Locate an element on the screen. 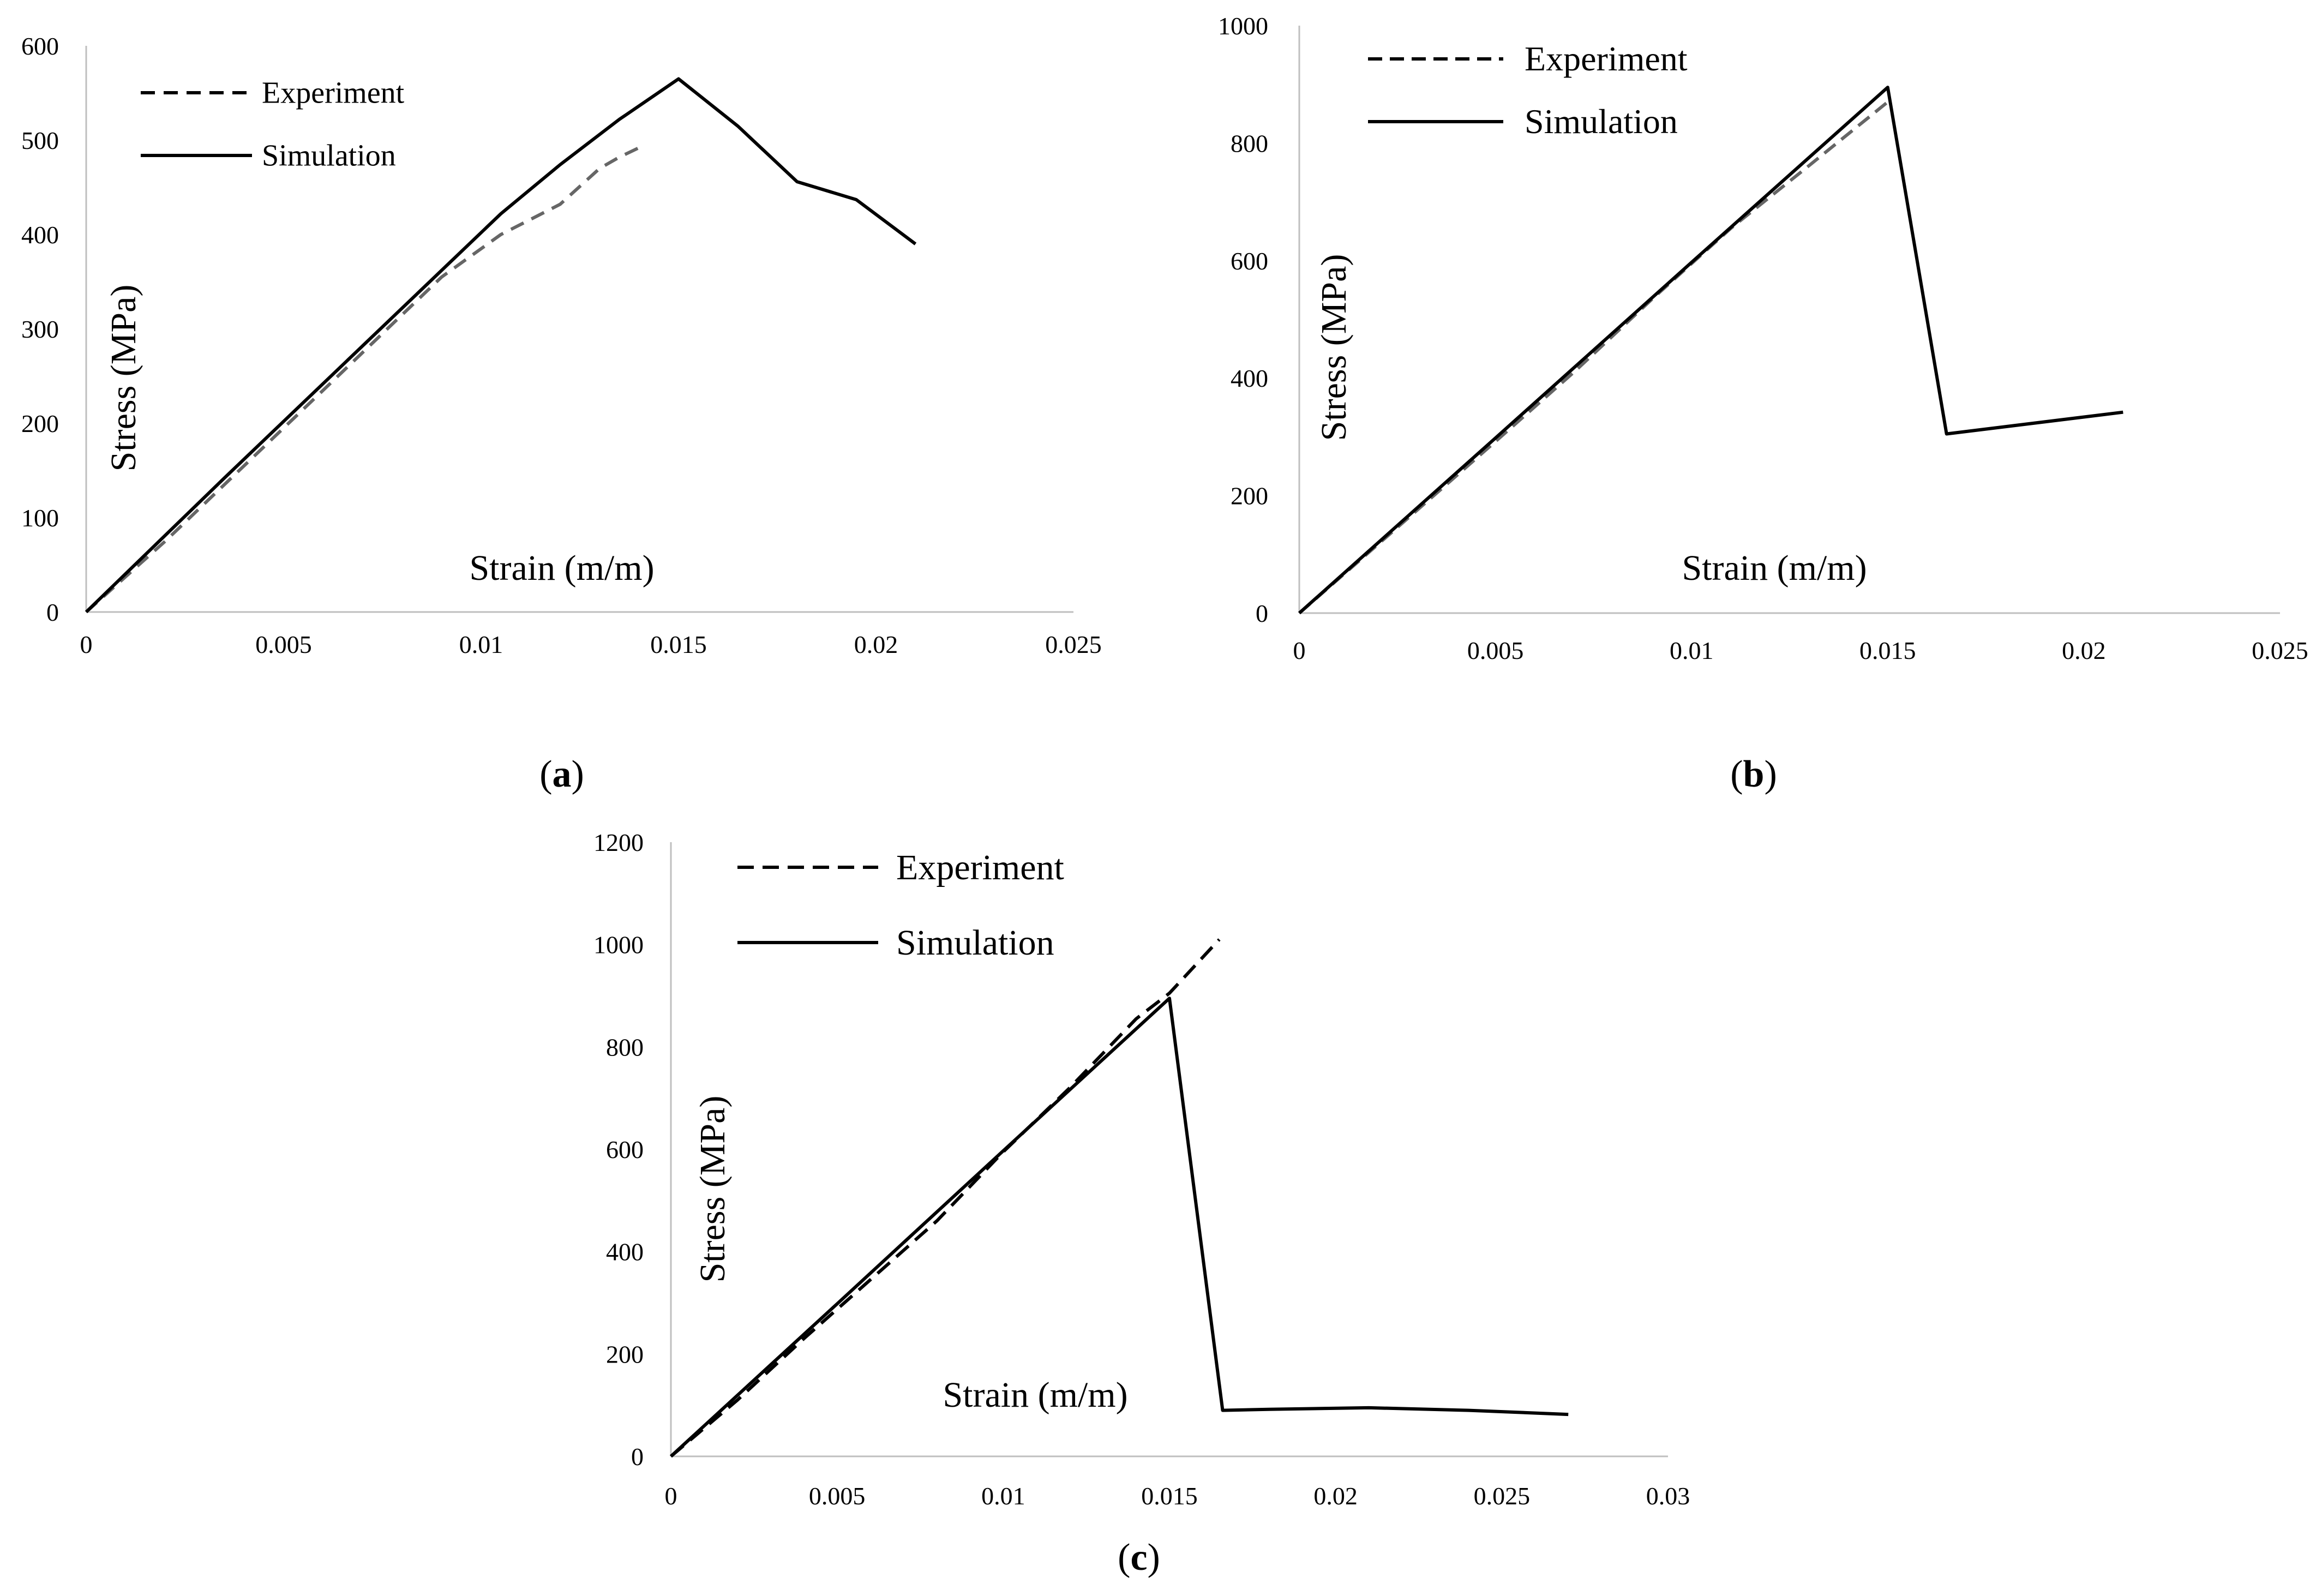  panel-caption: (b) is located at coordinates (1753, 774).